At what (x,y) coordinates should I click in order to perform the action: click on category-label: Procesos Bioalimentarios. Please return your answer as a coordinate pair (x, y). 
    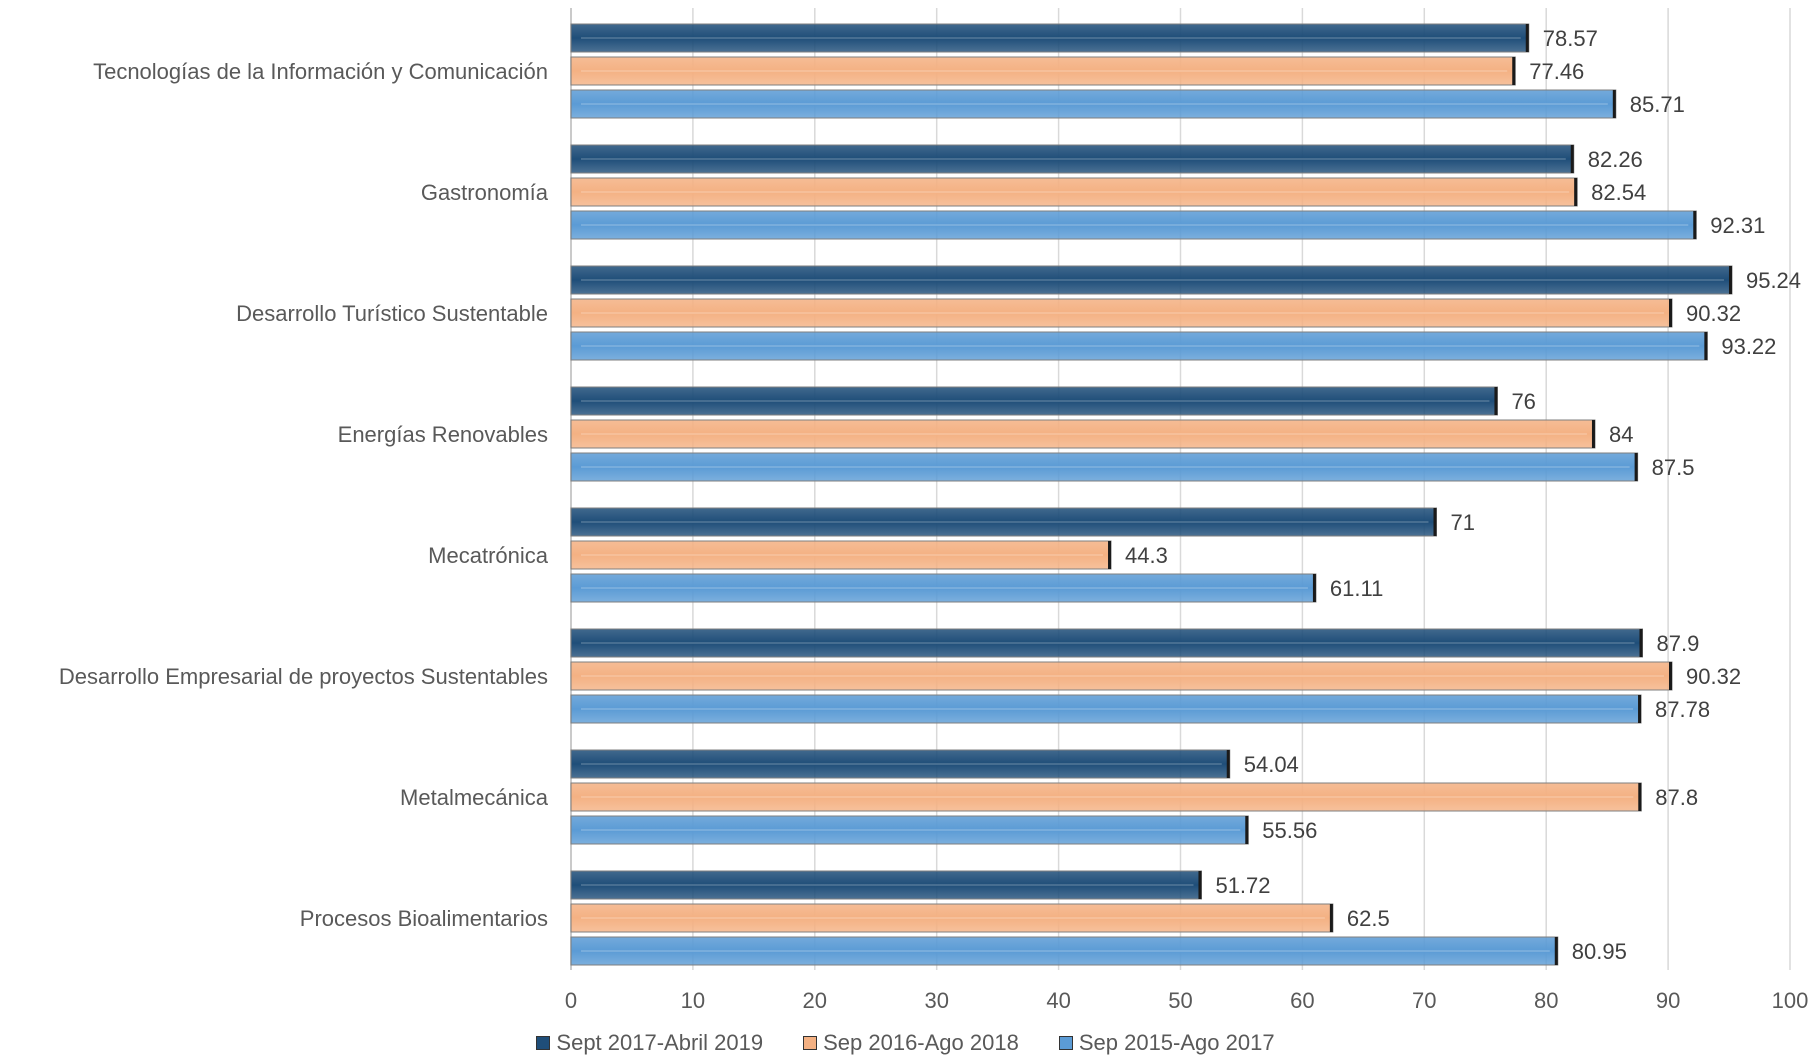
    Looking at the image, I should click on (424, 918).